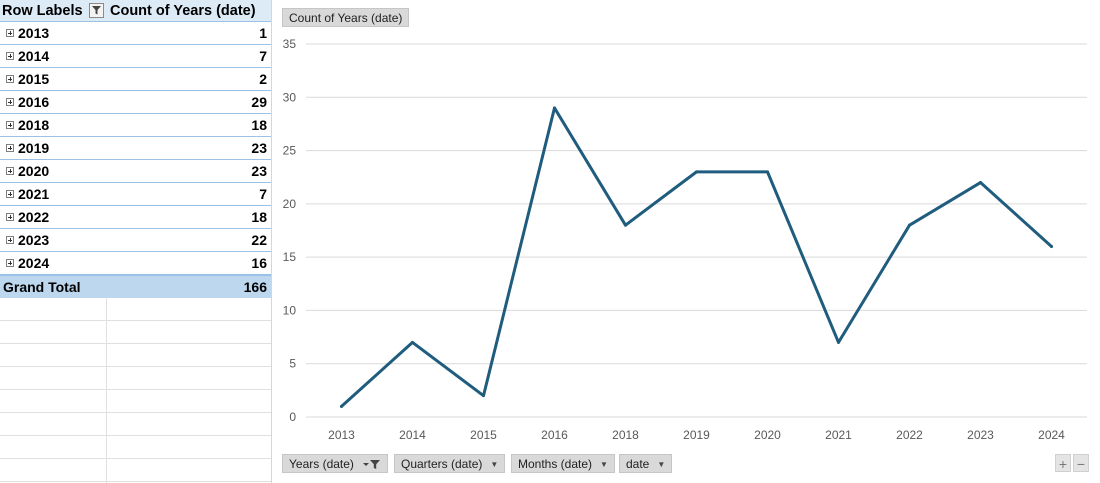 This screenshot has width=1100, height=483. I want to click on date-field-button: date ▼, so click(646, 463).